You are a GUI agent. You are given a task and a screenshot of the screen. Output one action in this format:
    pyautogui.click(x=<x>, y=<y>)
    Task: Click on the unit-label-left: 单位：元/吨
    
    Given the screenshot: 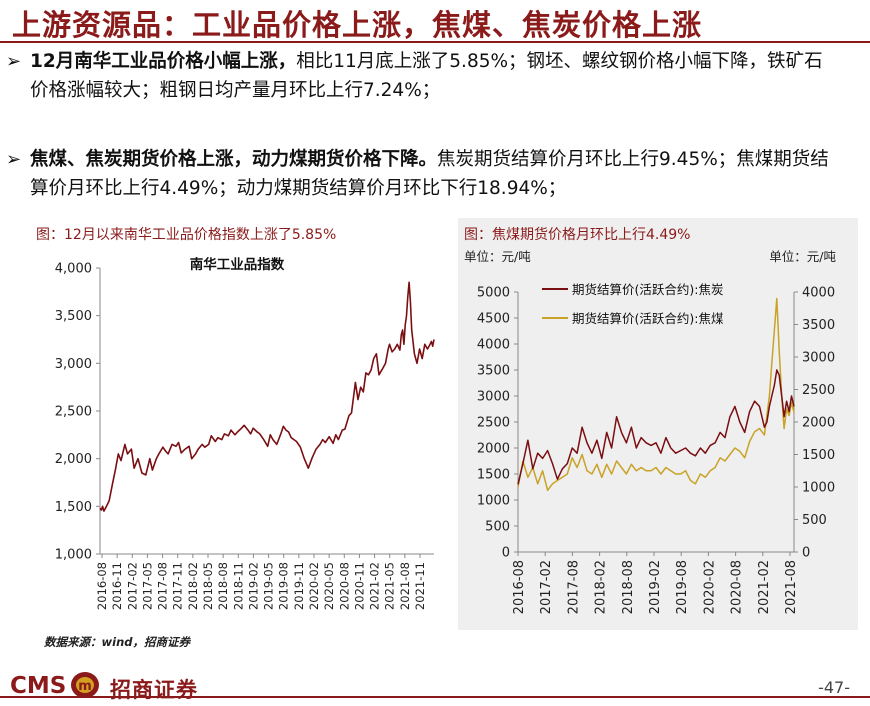 What is the action you would take?
    pyautogui.click(x=497, y=256)
    